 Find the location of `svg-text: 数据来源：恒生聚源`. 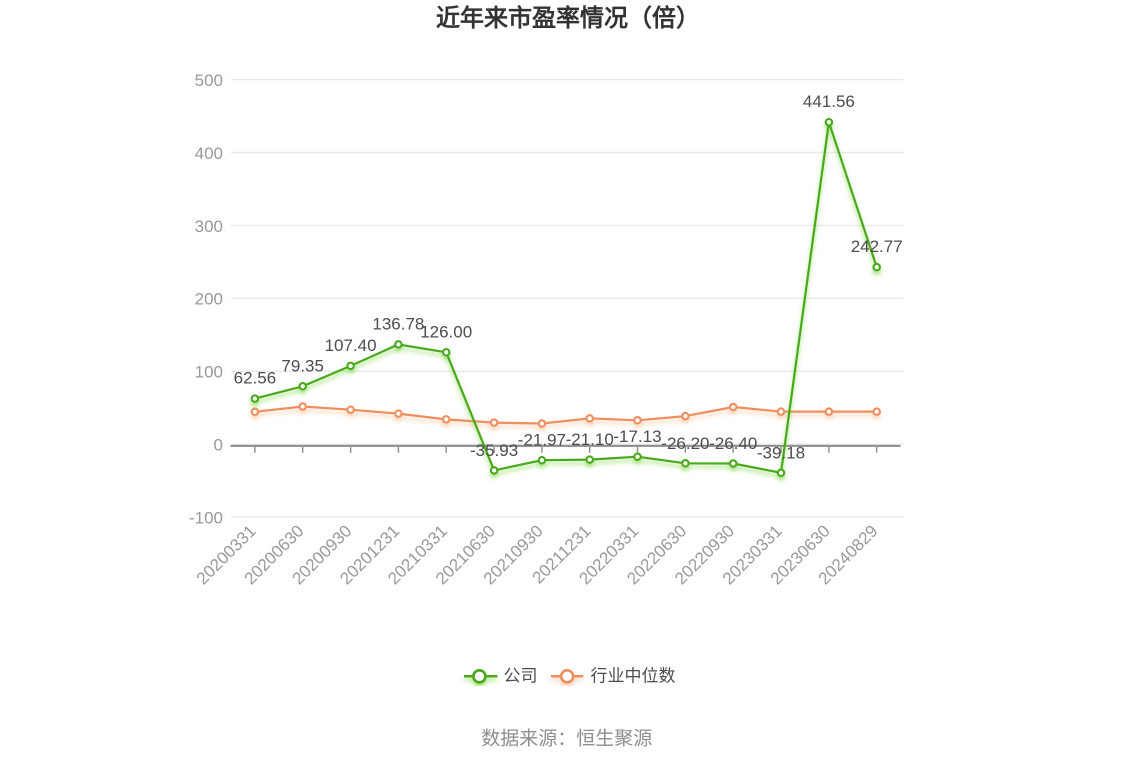

svg-text: 数据来源：恒生聚源 is located at coordinates (566, 739).